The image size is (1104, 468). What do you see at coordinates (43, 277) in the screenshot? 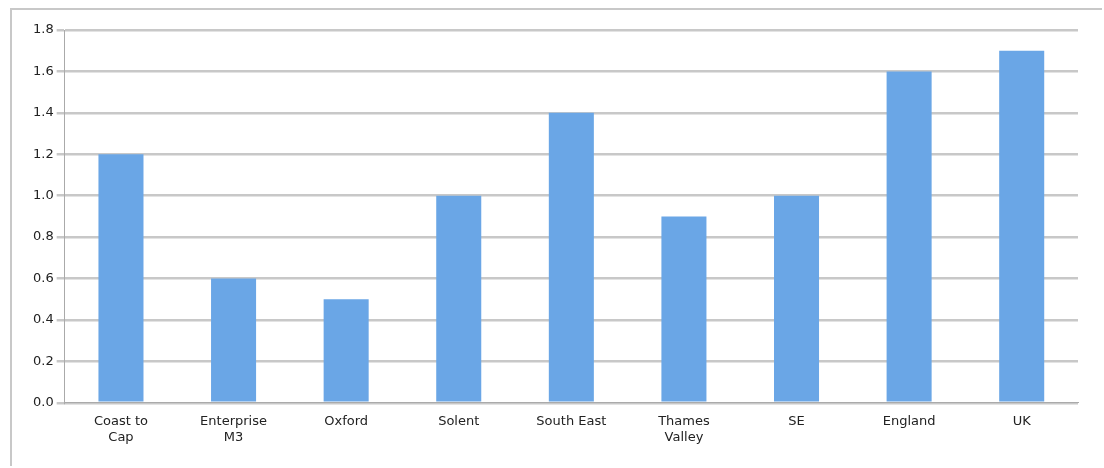
I see `y-tick-label: 0.6` at bounding box center [43, 277].